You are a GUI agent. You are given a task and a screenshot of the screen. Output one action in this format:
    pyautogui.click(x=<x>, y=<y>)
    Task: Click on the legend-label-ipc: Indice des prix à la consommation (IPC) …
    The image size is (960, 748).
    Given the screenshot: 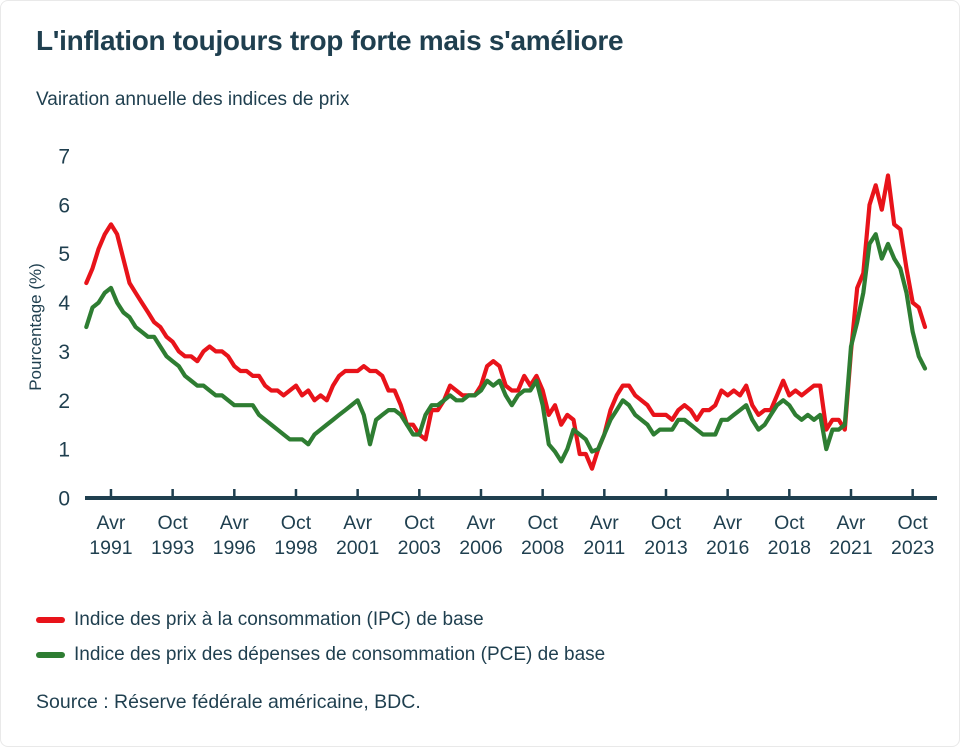 What is the action you would take?
    pyautogui.click(x=279, y=619)
    